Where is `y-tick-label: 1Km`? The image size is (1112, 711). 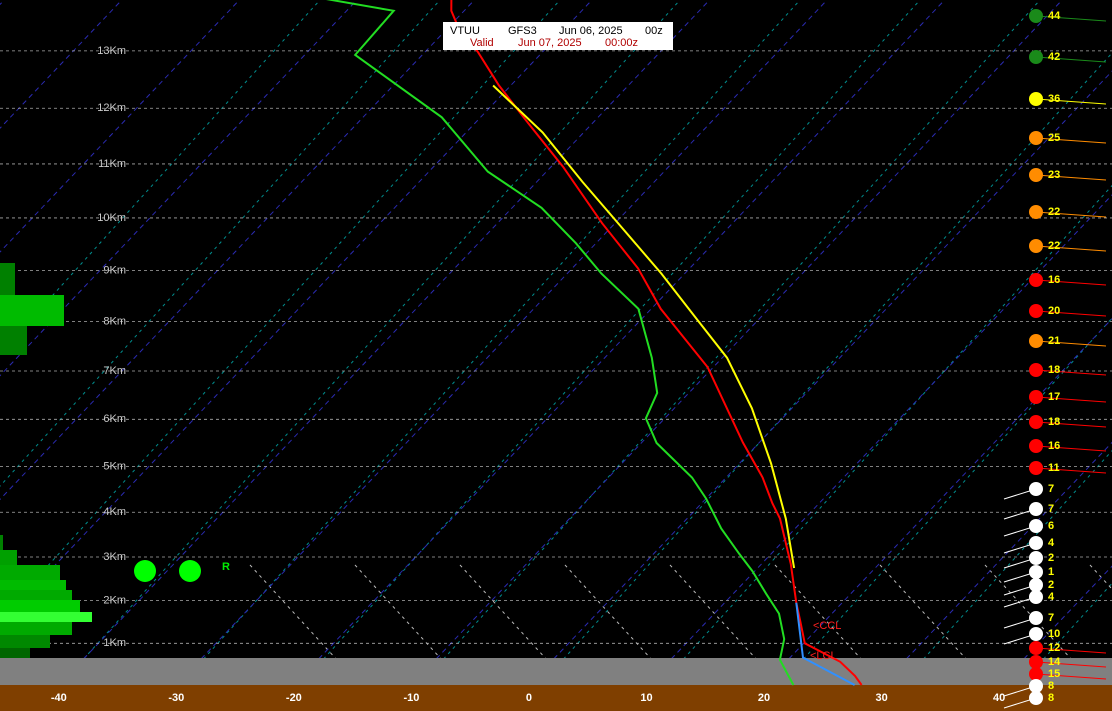
y-tick-label: 1Km is located at coordinates (114, 643).